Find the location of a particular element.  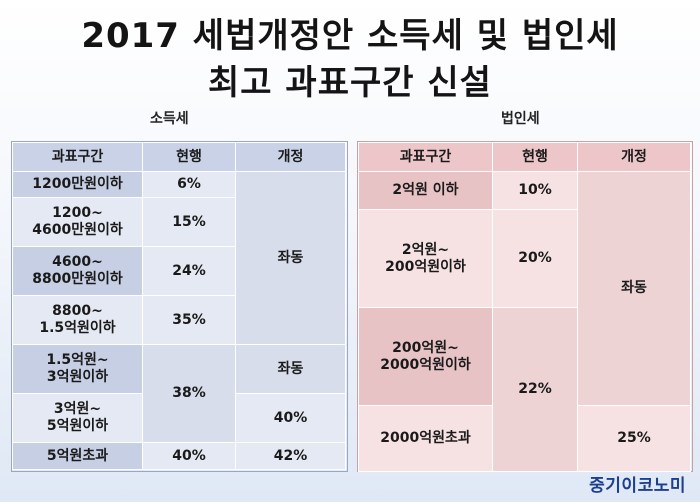

bracket-cell: 3억원~ 5억원이하 is located at coordinates (77, 418).